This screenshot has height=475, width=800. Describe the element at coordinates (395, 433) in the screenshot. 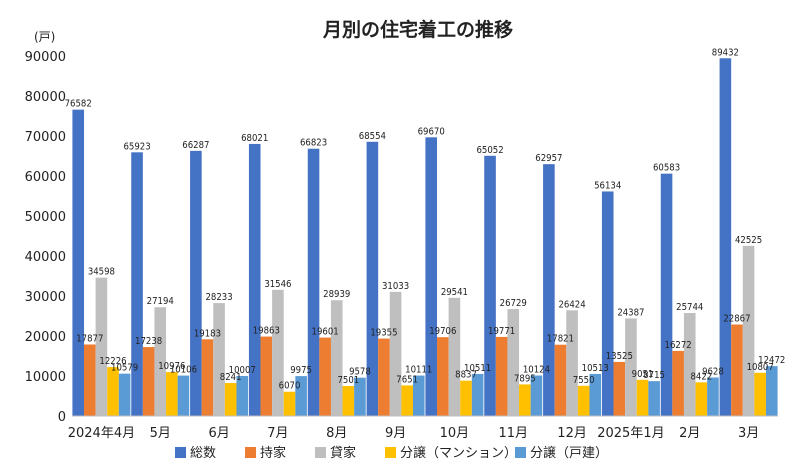

I see `x-tick-label: 9月` at that location.